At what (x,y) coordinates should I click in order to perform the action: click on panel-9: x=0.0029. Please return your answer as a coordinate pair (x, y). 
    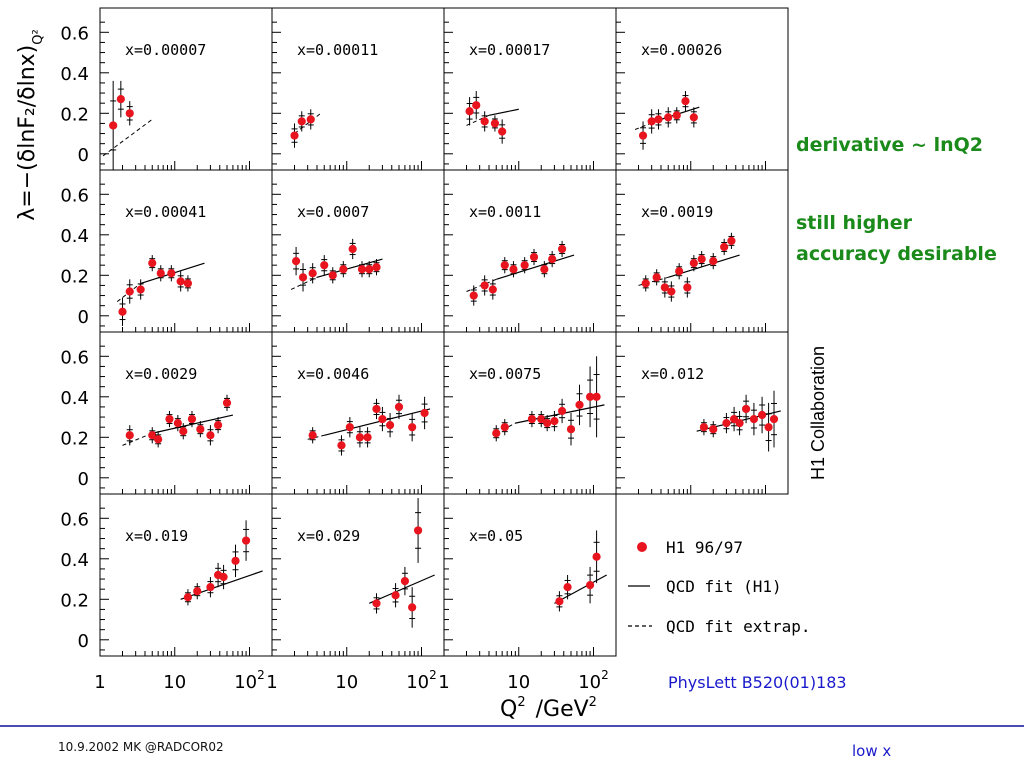
    Looking at the image, I should click on (186, 413).